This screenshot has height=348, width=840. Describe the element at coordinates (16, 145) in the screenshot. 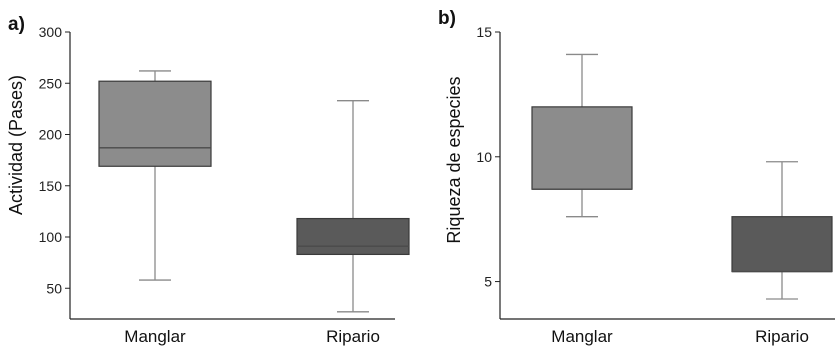

I see `y-axis-label: Actividad (Pases)` at that location.